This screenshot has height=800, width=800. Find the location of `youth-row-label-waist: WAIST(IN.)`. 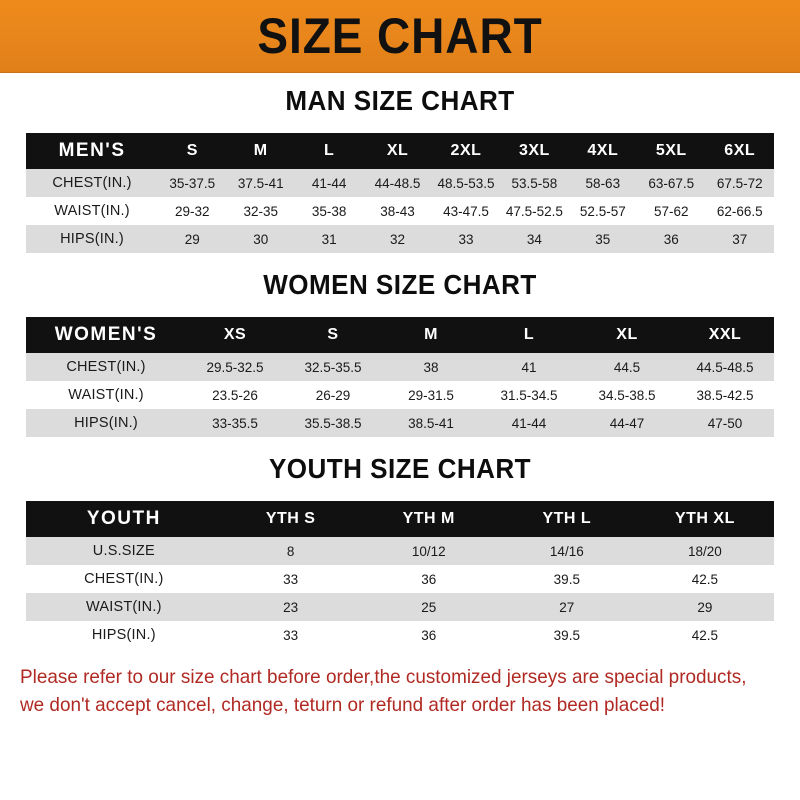

youth-row-label-waist: WAIST(IN.) is located at coordinates (124, 607).